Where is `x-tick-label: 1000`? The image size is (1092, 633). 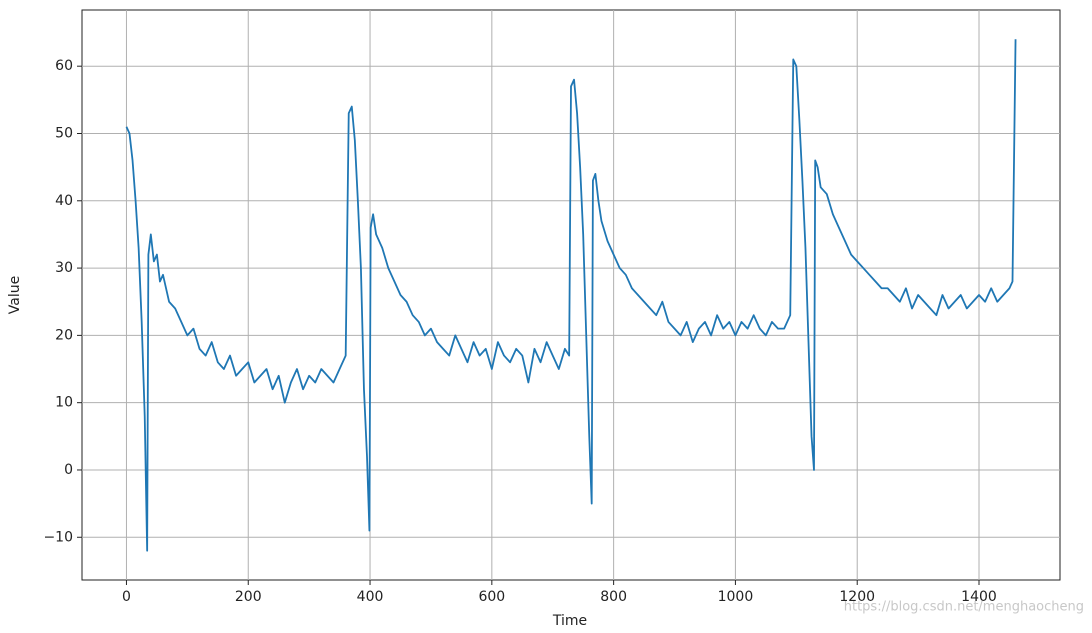 x-tick-label: 1000 is located at coordinates (736, 597).